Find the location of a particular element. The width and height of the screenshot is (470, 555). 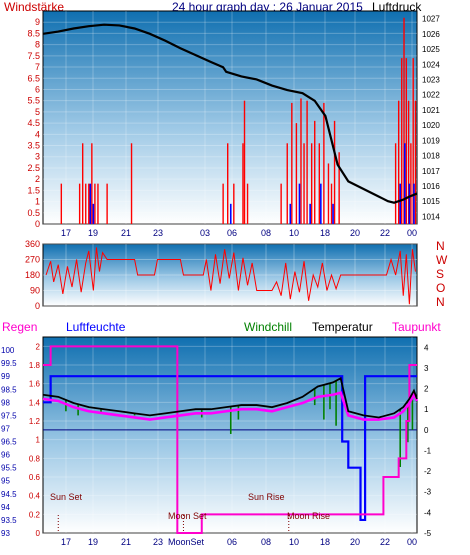

temperature-tick-label: 2 is located at coordinates (426, 389).